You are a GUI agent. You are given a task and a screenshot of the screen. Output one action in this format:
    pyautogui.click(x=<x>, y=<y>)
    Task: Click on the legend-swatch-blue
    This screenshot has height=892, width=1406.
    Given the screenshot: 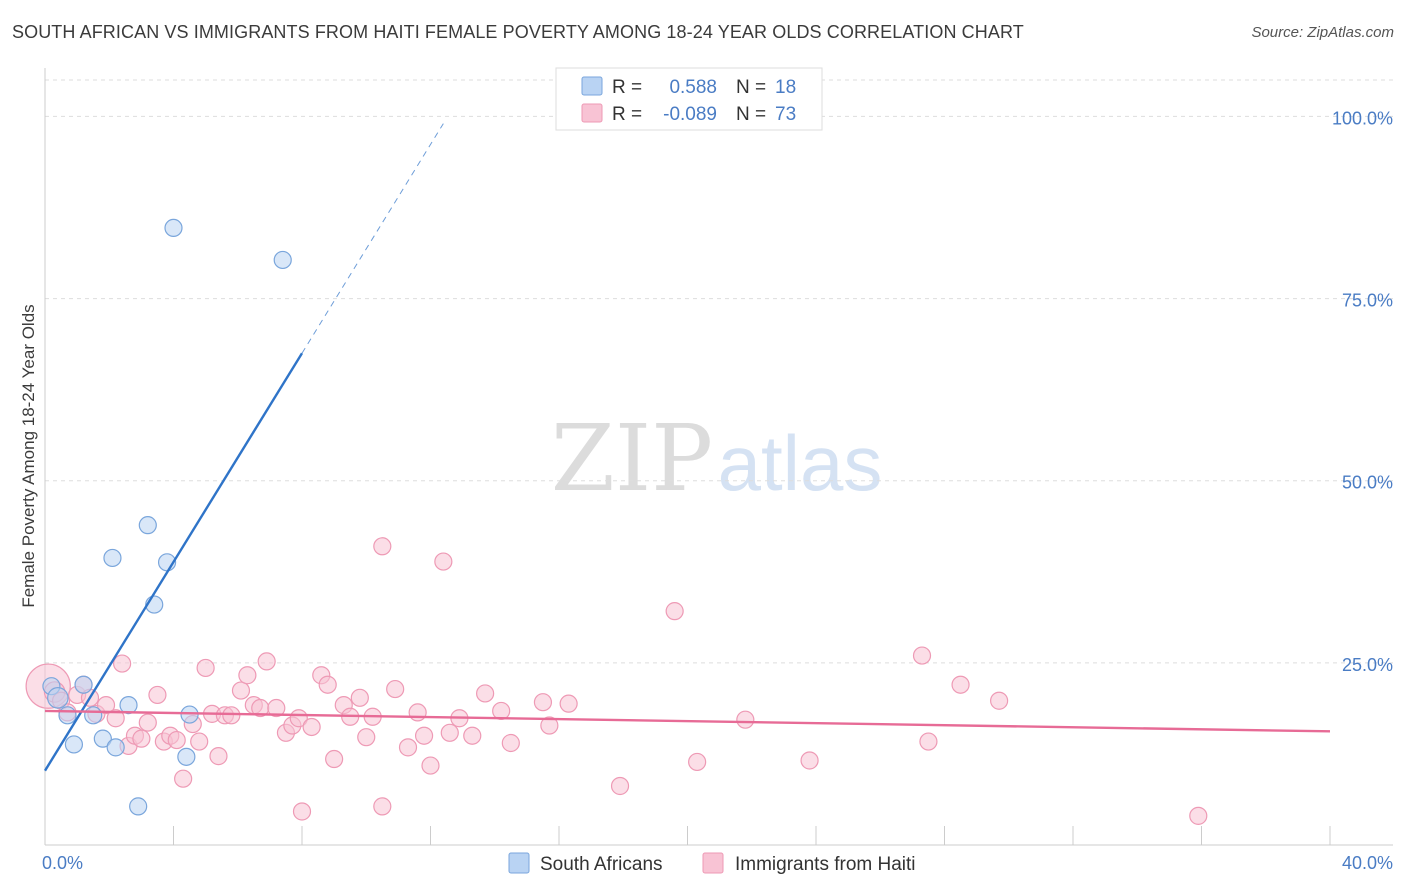 What is the action you would take?
    pyautogui.click(x=592, y=86)
    